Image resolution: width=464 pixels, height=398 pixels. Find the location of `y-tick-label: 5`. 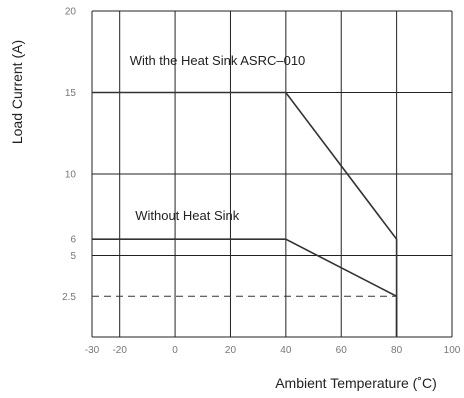

y-tick-label: 5 is located at coordinates (73, 256).